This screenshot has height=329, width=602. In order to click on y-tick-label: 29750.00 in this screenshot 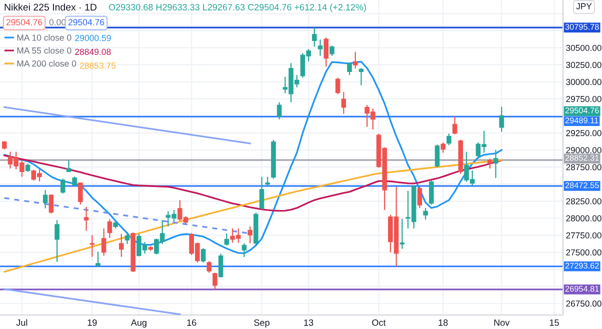, I will do `click(584, 99)`.